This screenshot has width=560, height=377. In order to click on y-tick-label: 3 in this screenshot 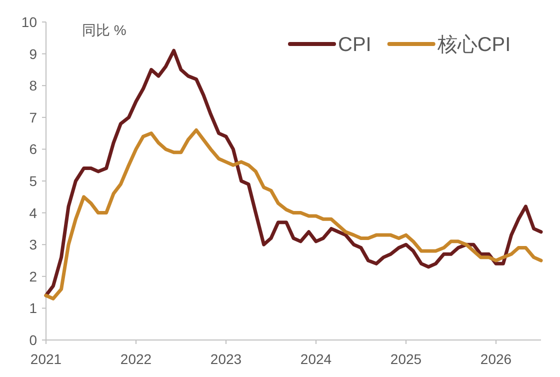, I will do `click(33, 244)`.